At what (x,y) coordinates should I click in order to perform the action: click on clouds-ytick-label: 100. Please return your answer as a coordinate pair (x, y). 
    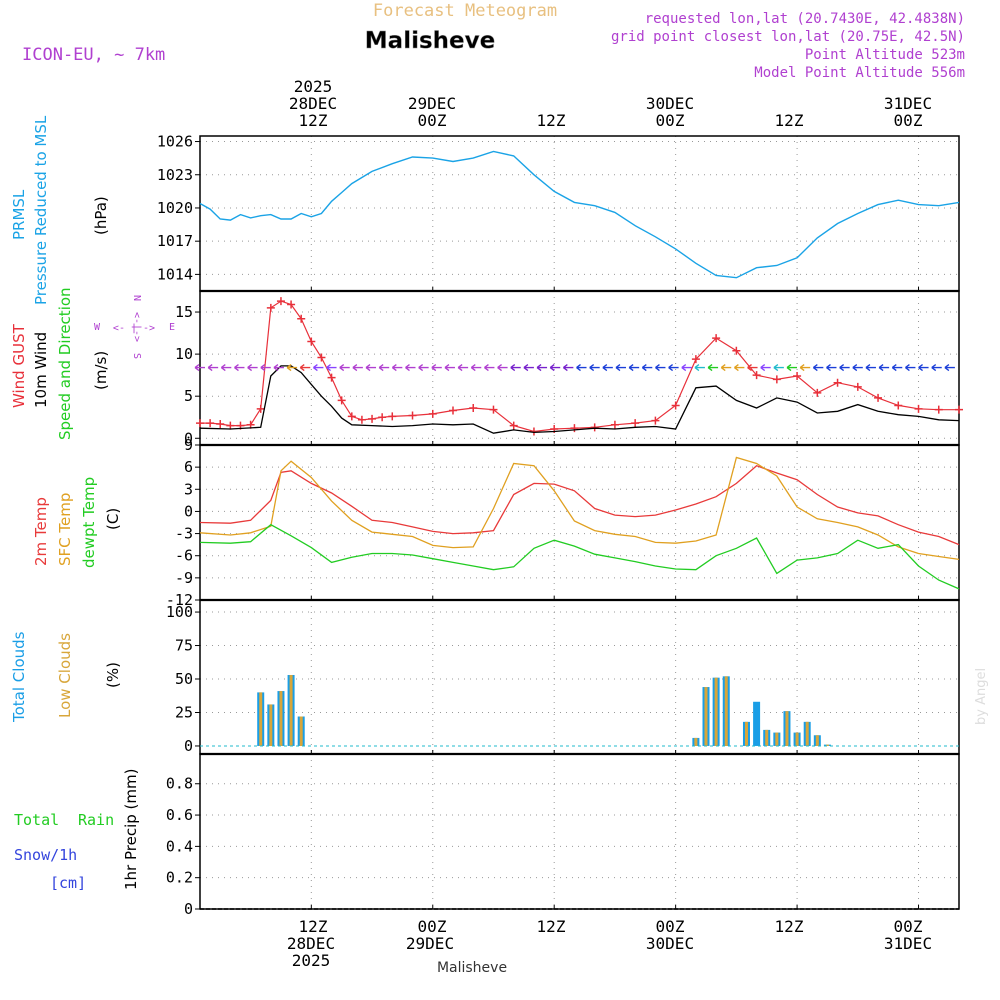
    Looking at the image, I should click on (179, 612).